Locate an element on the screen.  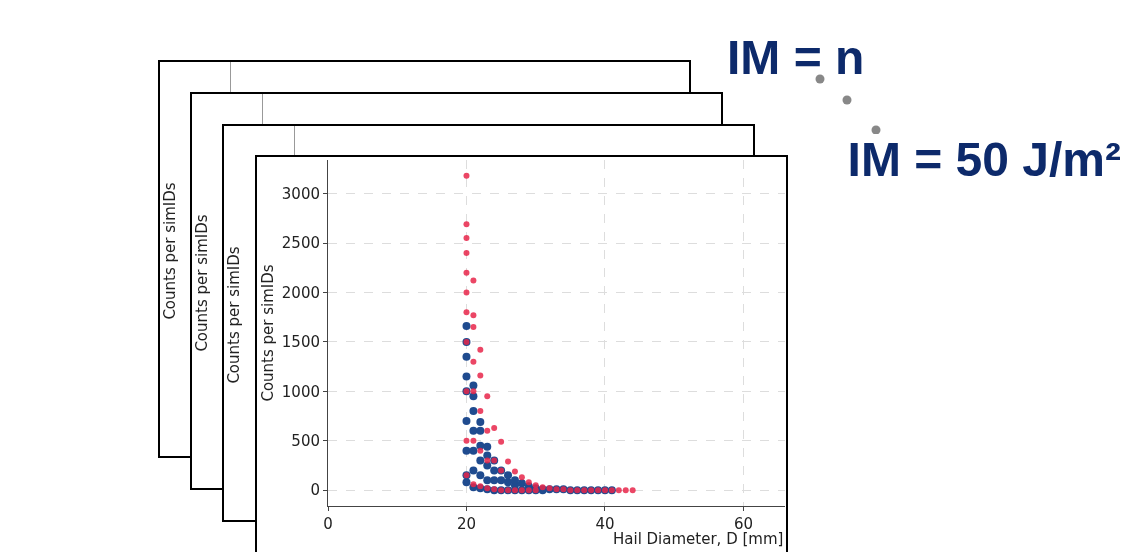
text: IM = n is located at coordinates (796, 57).